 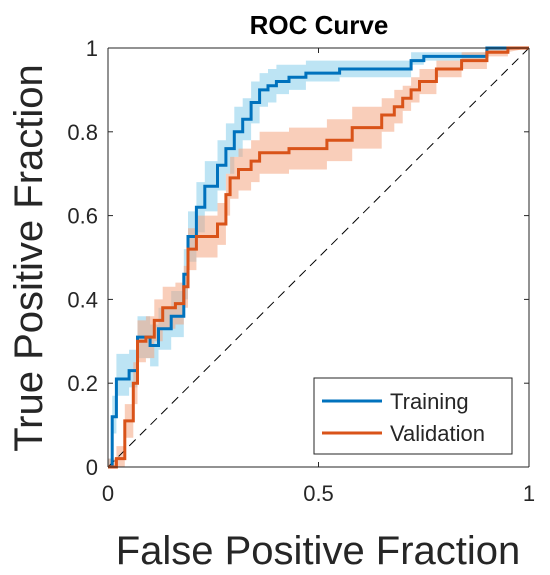 What do you see at coordinates (82, 299) in the screenshot?
I see `y-tick-label: 0.4` at bounding box center [82, 299].